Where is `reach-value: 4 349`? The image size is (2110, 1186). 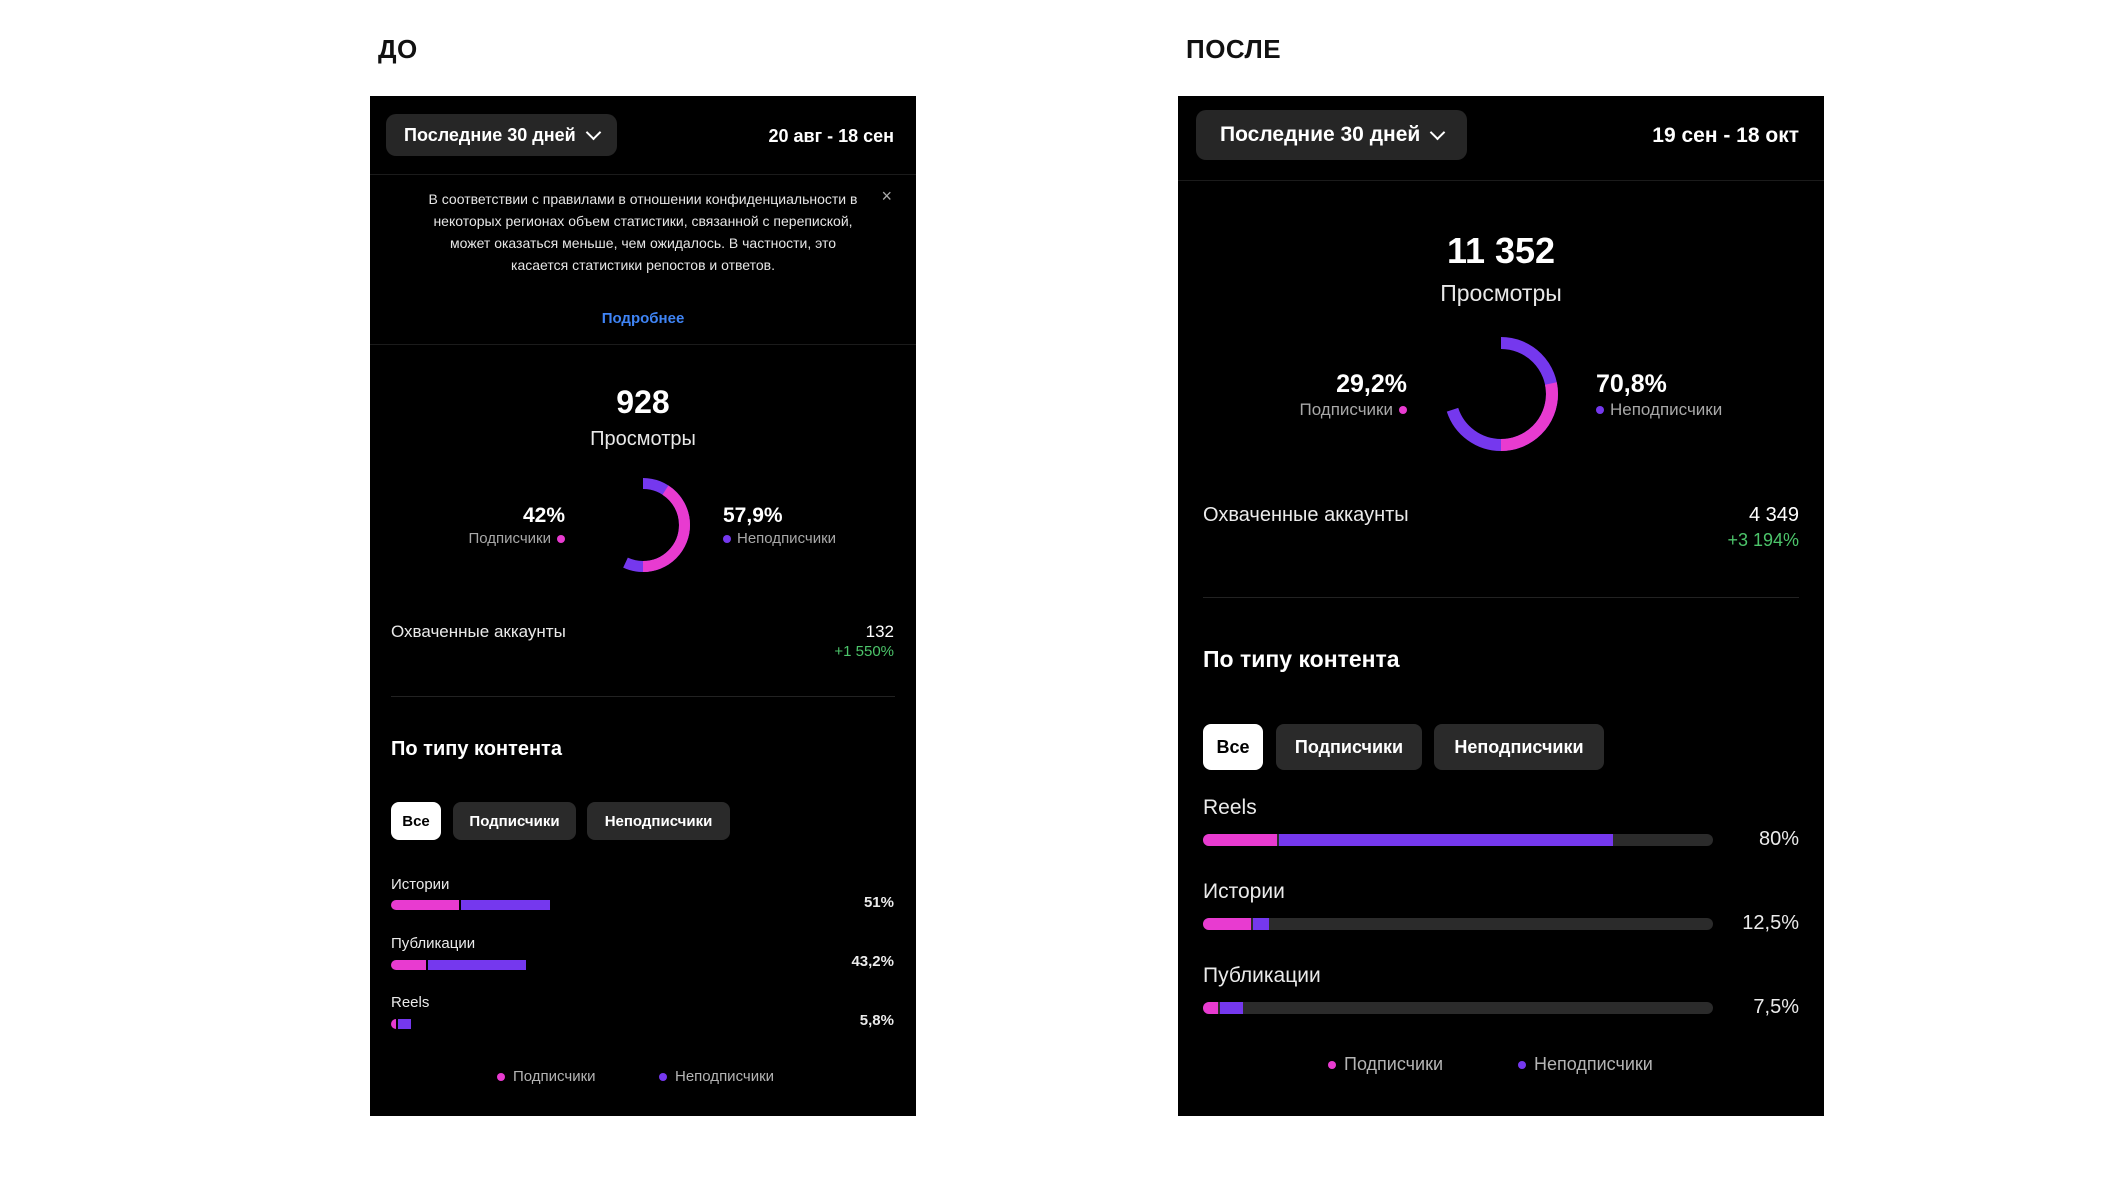 reach-value: 4 349 is located at coordinates (1773, 515).